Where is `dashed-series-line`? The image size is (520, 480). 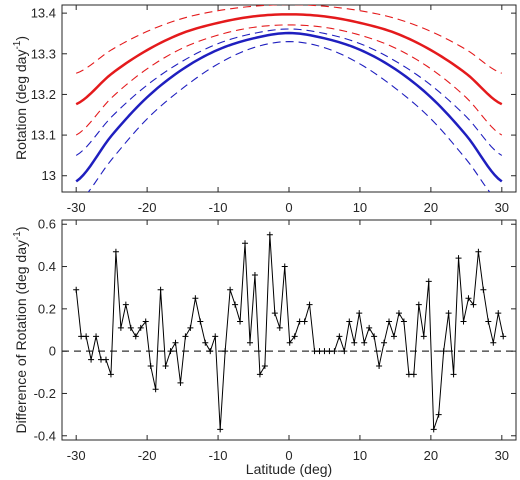 dashed-series-line is located at coordinates (289, 39).